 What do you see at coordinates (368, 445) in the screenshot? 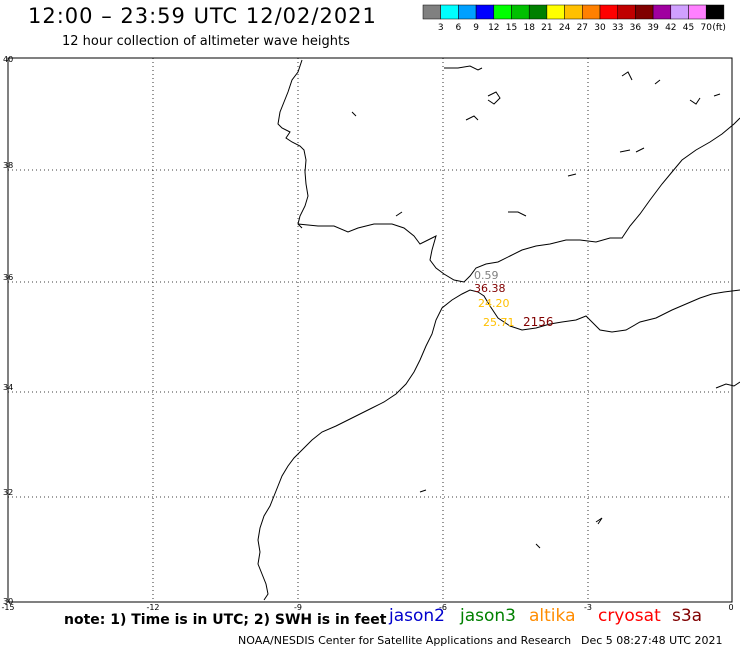
I see `coastline-morocco` at bounding box center [368, 445].